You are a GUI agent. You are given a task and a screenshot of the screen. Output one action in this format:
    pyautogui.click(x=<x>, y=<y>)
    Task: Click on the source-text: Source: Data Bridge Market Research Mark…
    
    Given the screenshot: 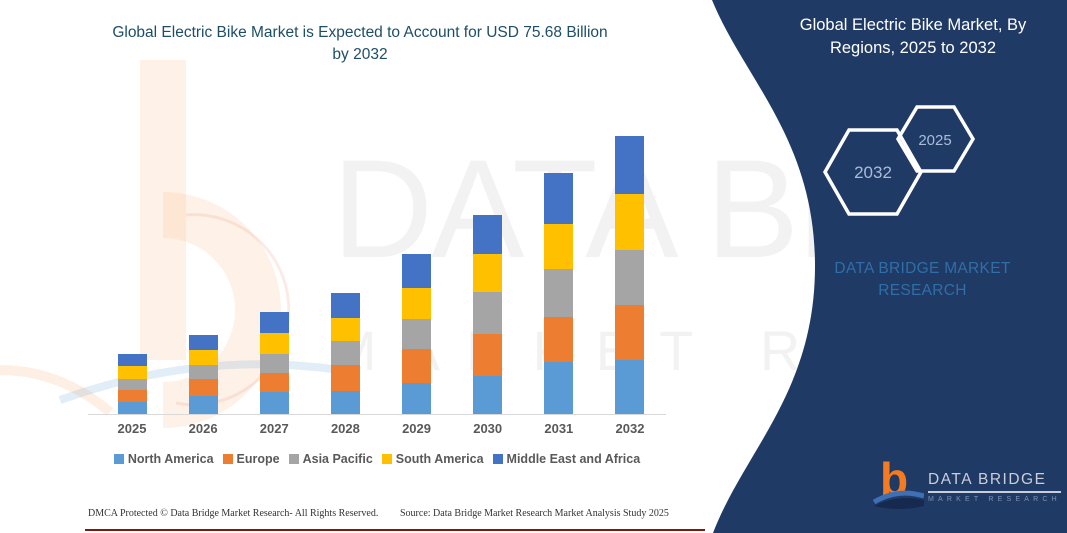 What is the action you would take?
    pyautogui.click(x=534, y=513)
    